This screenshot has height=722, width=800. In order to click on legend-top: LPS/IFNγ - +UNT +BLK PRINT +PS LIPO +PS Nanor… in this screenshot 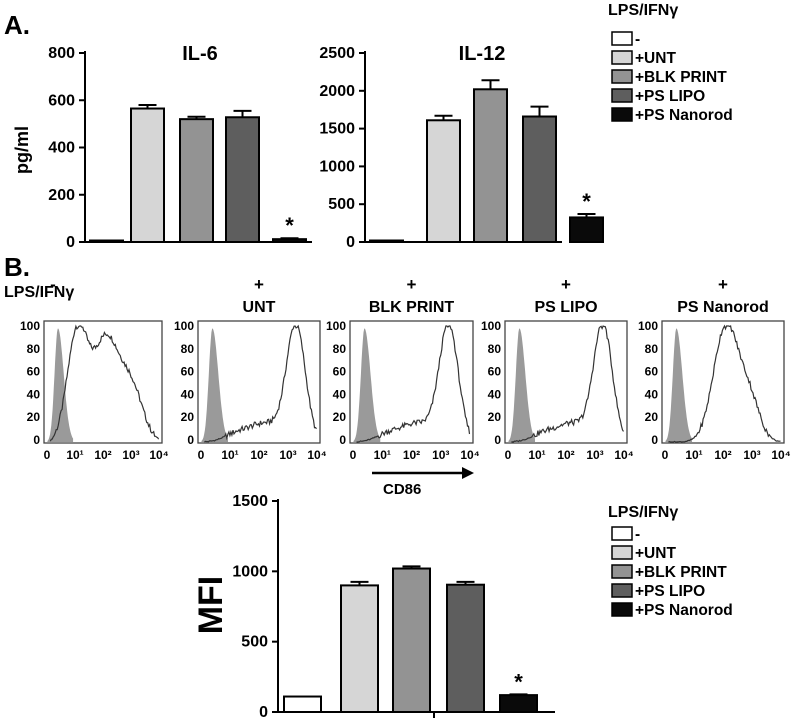, I will do `click(670, 63)`.